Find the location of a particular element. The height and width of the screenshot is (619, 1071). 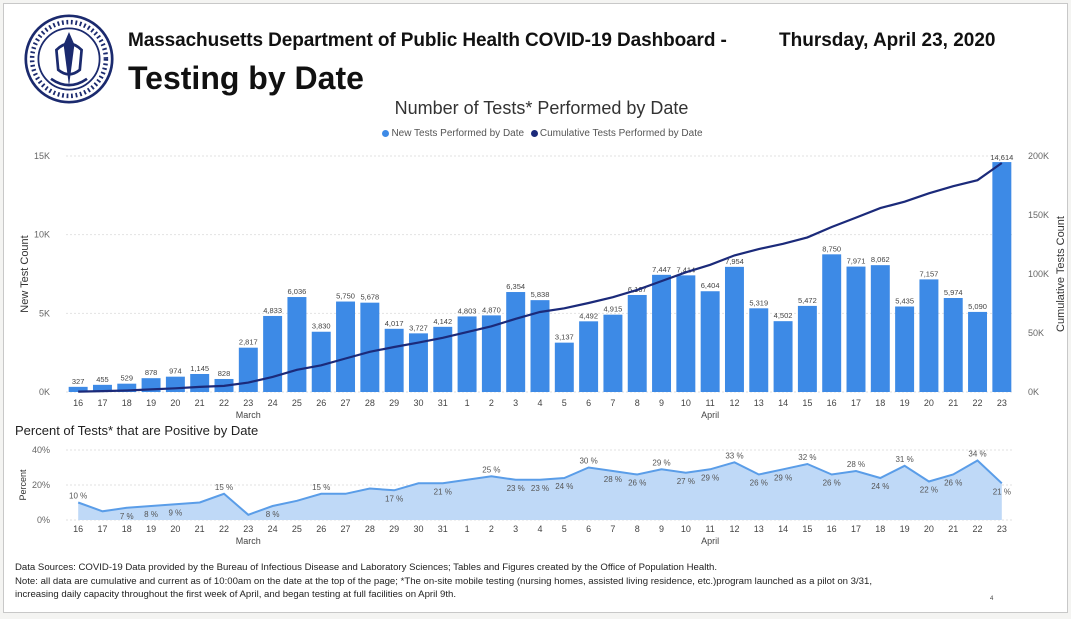

pct-x-tick-label: 11 is located at coordinates (709, 529).